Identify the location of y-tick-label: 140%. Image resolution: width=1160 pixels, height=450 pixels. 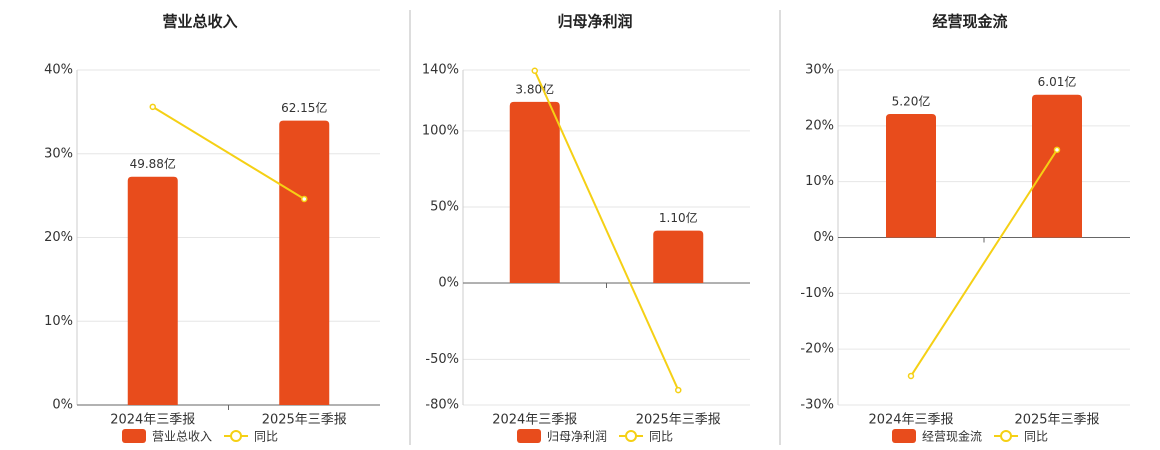
(440, 70).